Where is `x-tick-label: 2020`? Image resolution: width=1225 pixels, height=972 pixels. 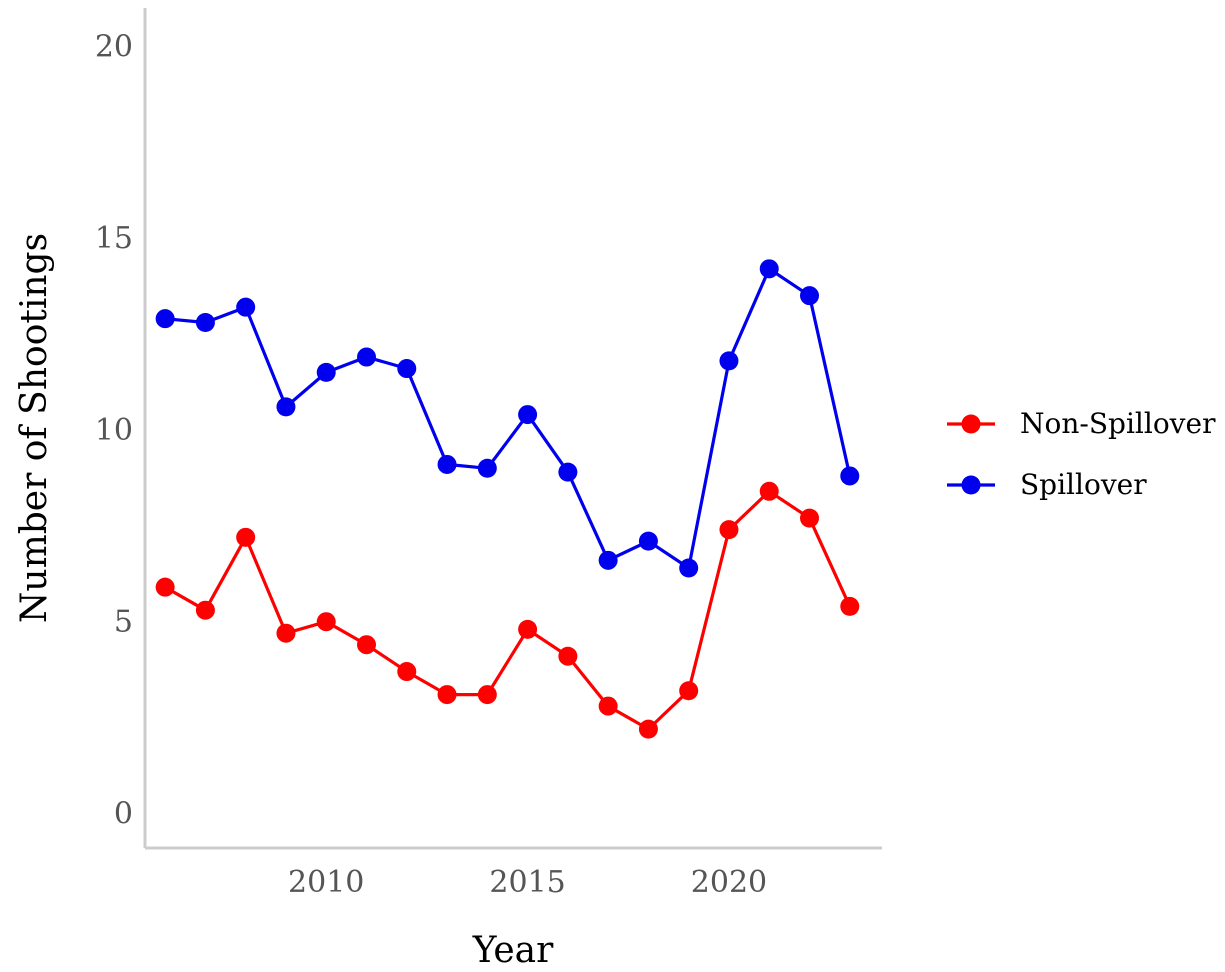 x-tick-label: 2020 is located at coordinates (729, 882).